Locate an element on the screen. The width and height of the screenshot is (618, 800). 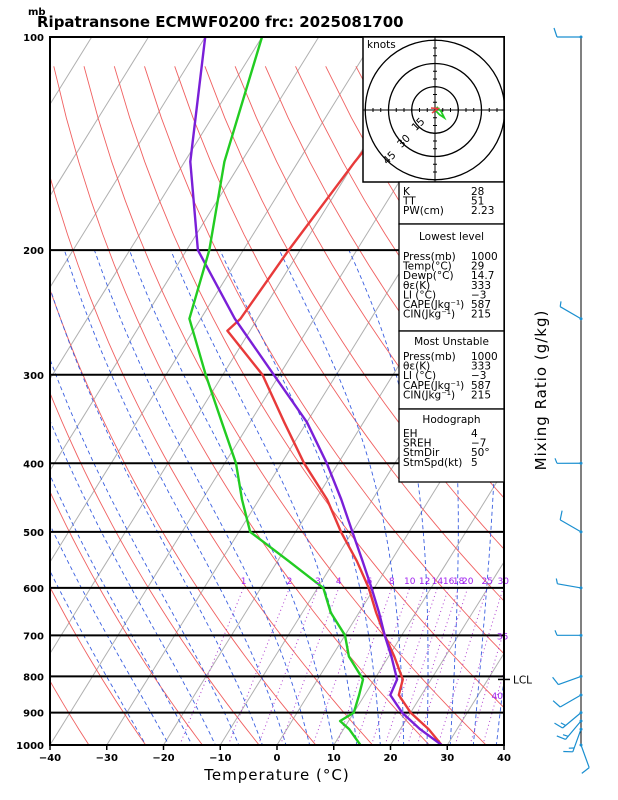
index-value: 50° is located at coordinates (480, 453).